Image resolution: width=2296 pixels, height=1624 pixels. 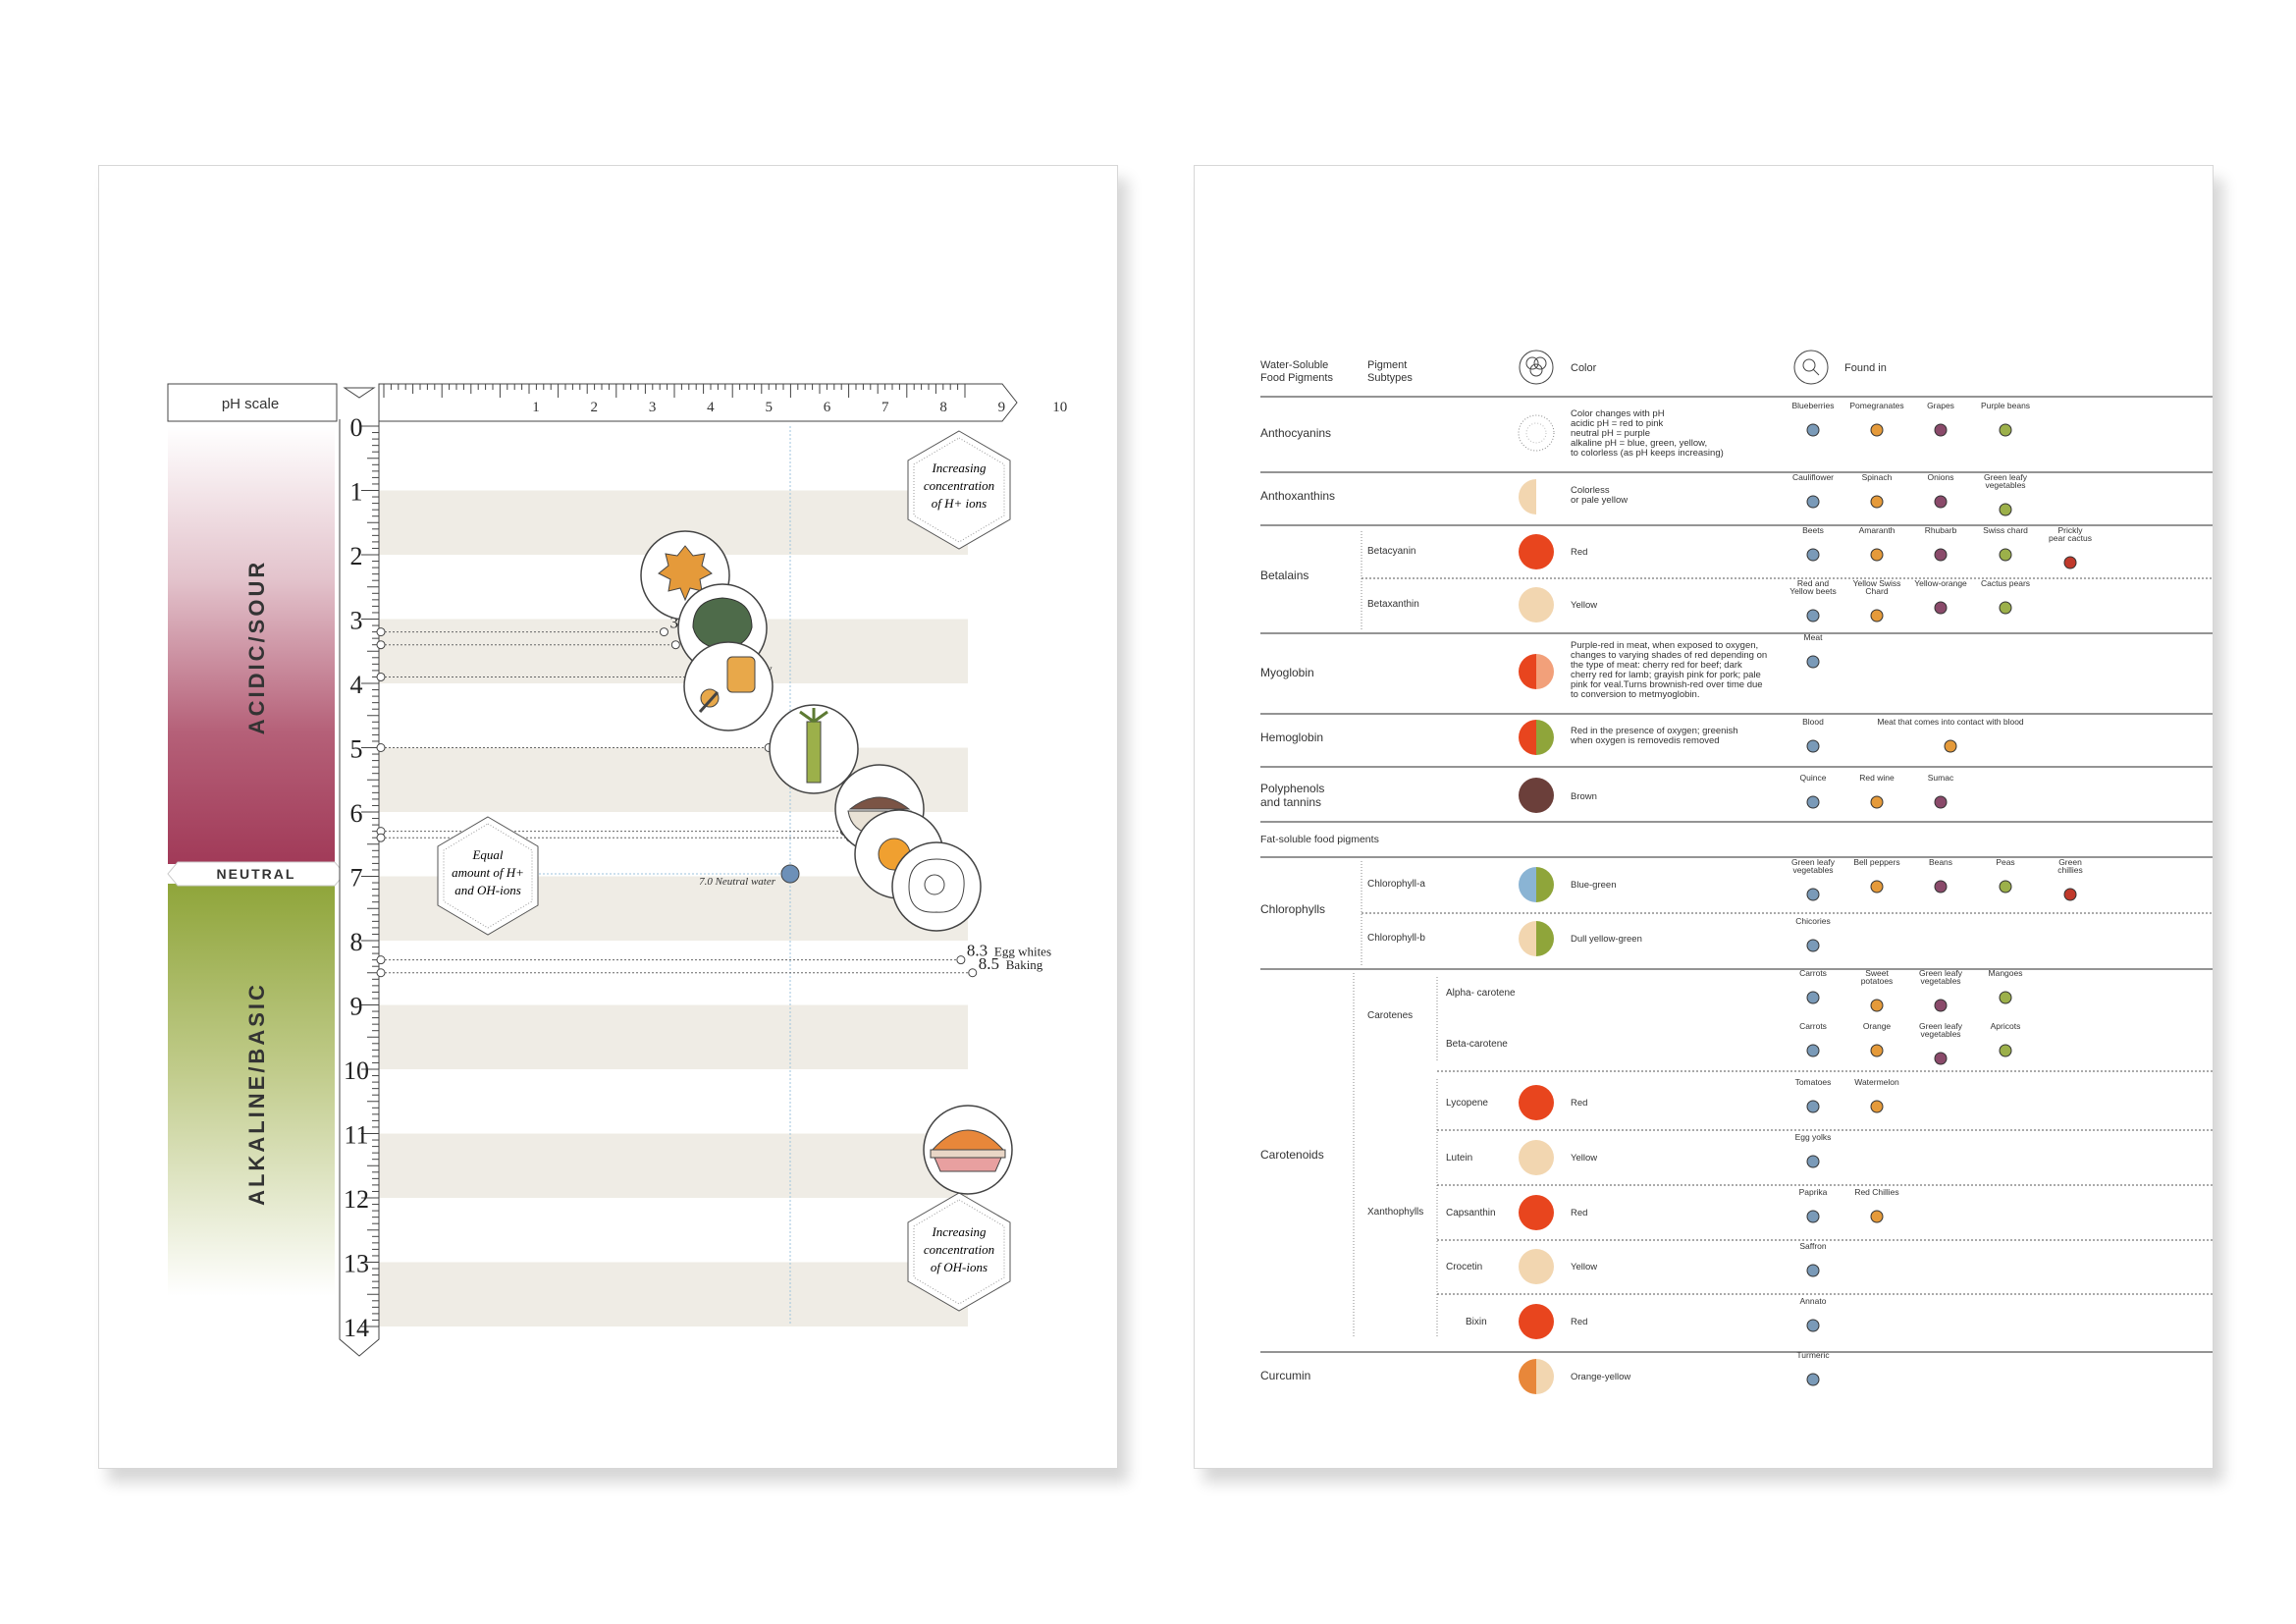 What do you see at coordinates (252, 402) in the screenshot?
I see `scale-label-box` at bounding box center [252, 402].